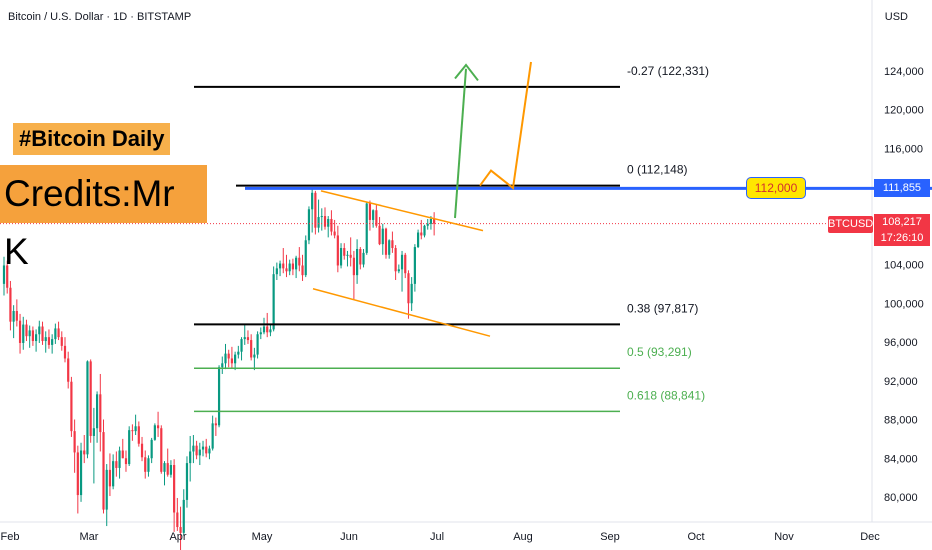 Image resolution: width=932 pixels, height=550 pixels. Describe the element at coordinates (901, 459) in the screenshot. I see `price-tick-label: 84,000` at that location.